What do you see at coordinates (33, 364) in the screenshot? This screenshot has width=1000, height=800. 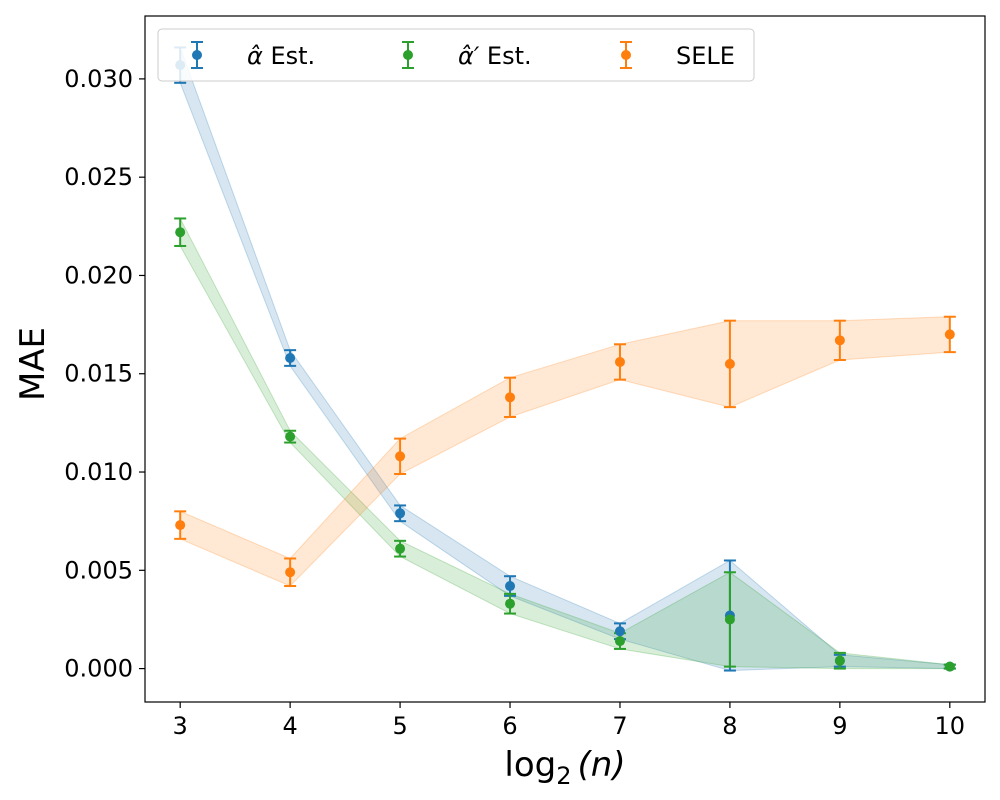 I see `y-axis-label: MAE` at bounding box center [33, 364].